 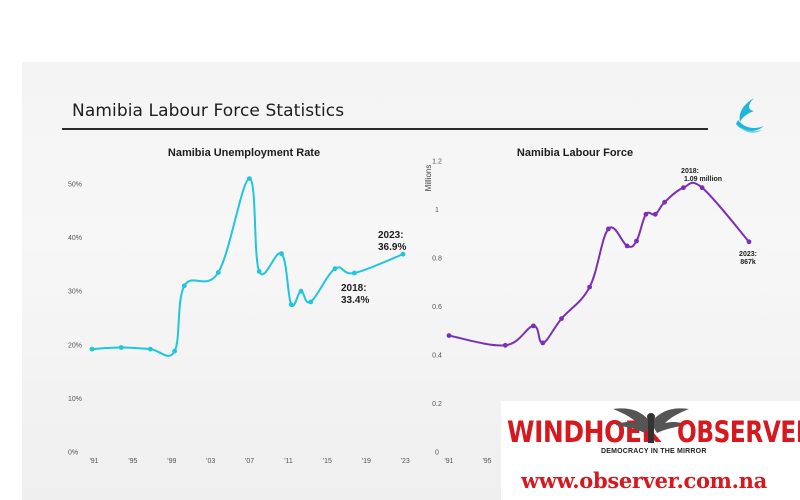 What do you see at coordinates (748, 254) in the screenshot?
I see `annotation-2023-label-lf: 2023:` at bounding box center [748, 254].